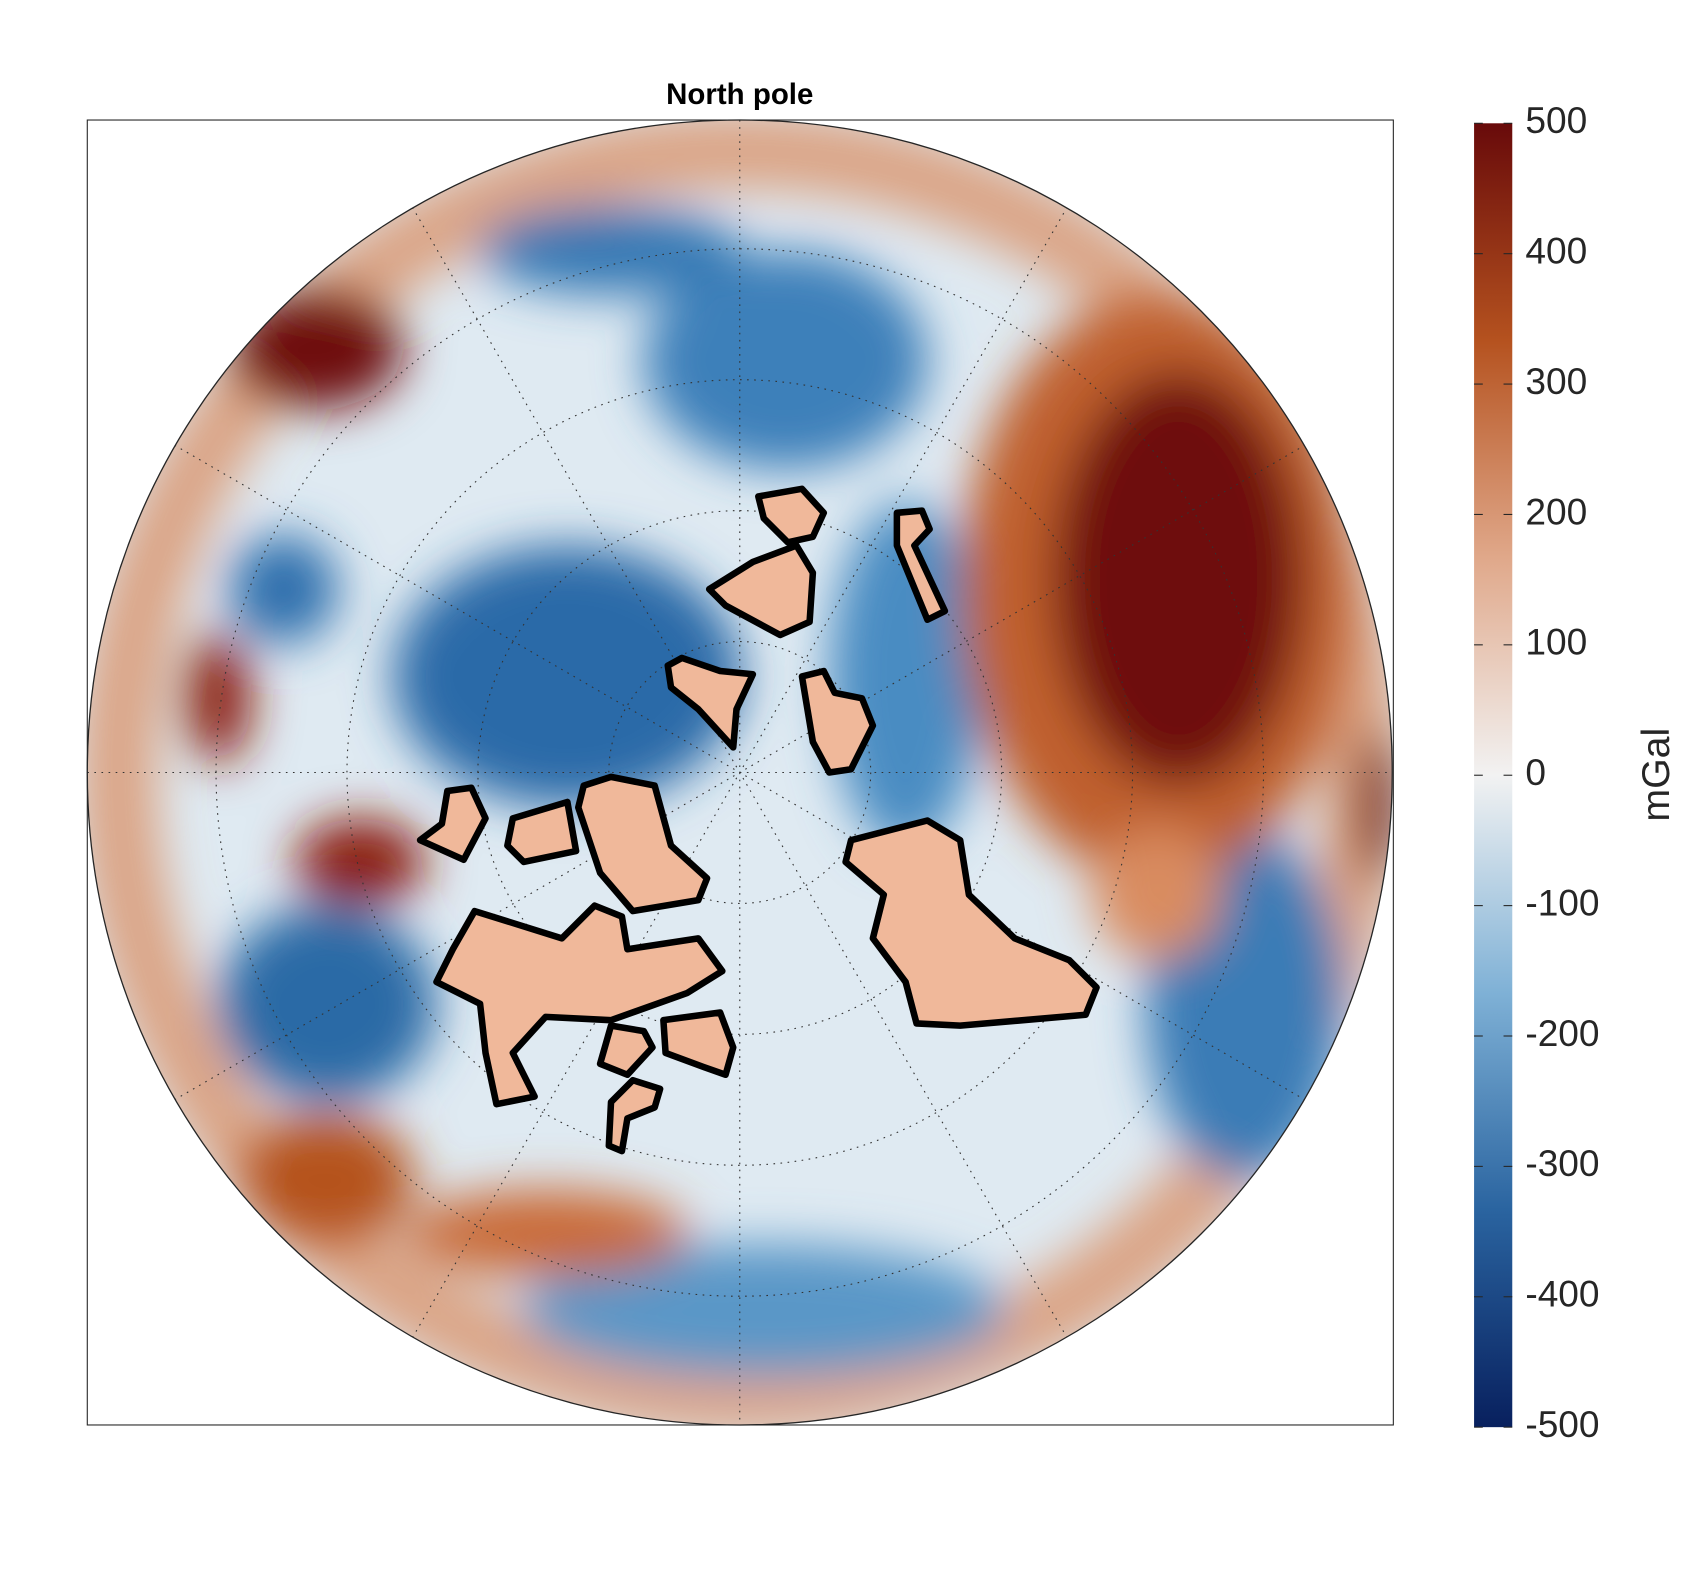 This screenshot has width=1700, height=1592. I want to click on colorbar-tick-label: 0, so click(1535, 772).